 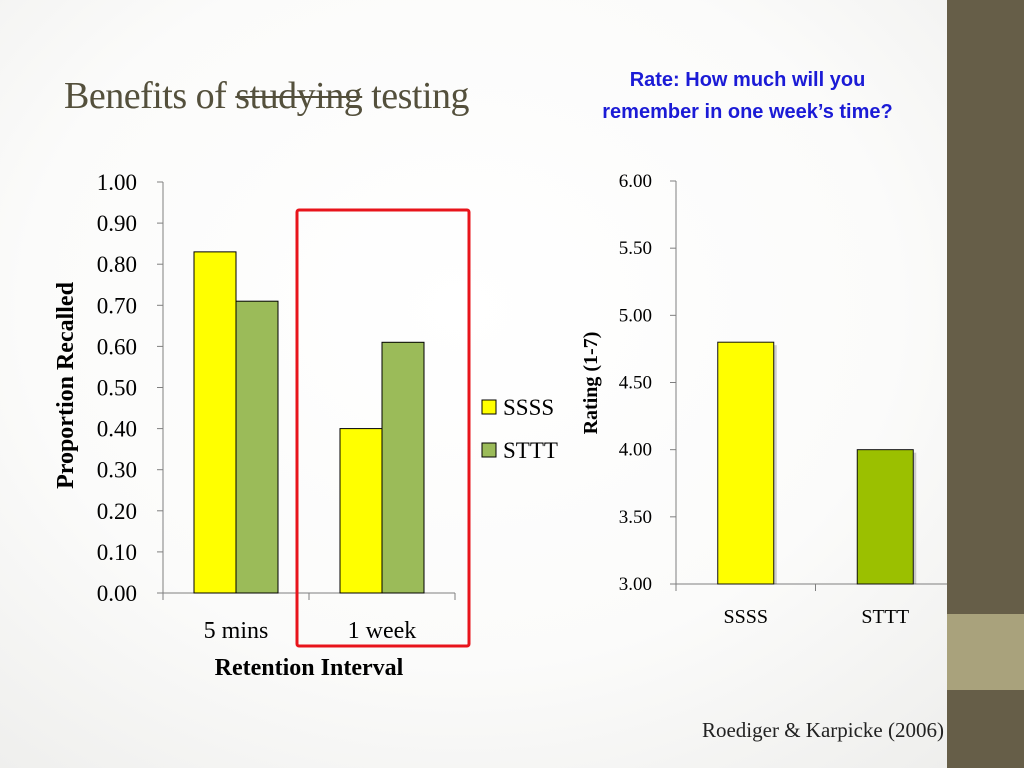 What do you see at coordinates (117, 593) in the screenshot?
I see `y-tick-label: 0.00` at bounding box center [117, 593].